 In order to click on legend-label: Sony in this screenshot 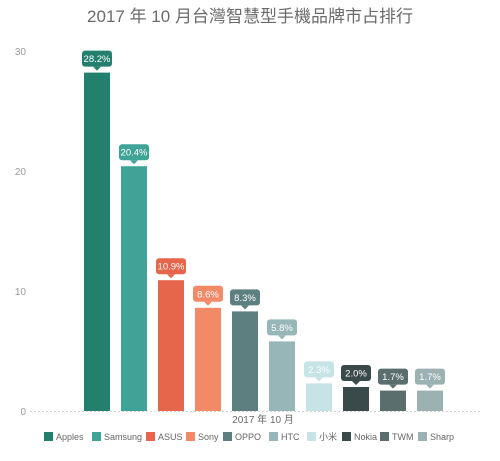, I will do `click(208, 437)`.